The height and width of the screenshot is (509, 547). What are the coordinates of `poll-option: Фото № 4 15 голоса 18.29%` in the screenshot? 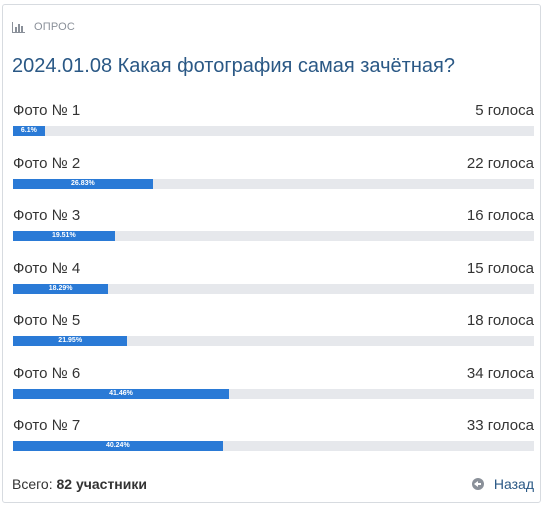 It's located at (273, 283).